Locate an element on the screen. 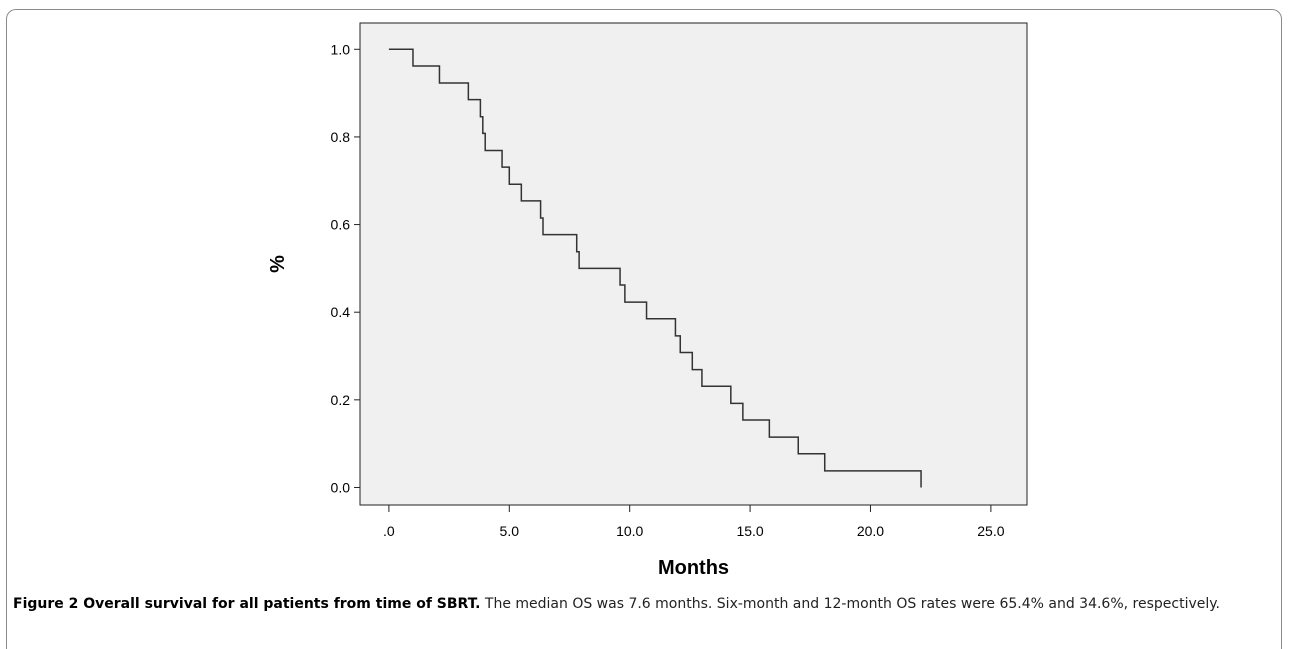 The image size is (1290, 649). y-tick-label: 0.6 is located at coordinates (341, 225).